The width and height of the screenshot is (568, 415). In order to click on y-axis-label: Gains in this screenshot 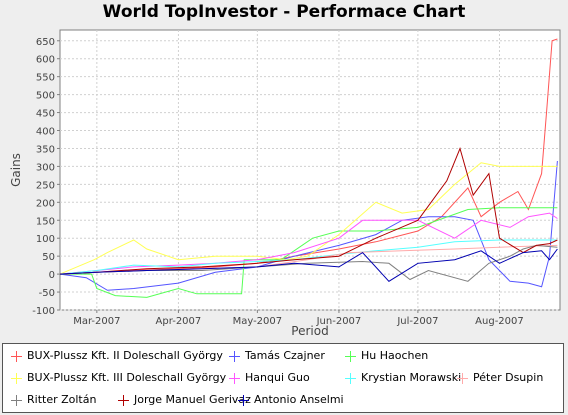, I will do `click(16, 170)`.